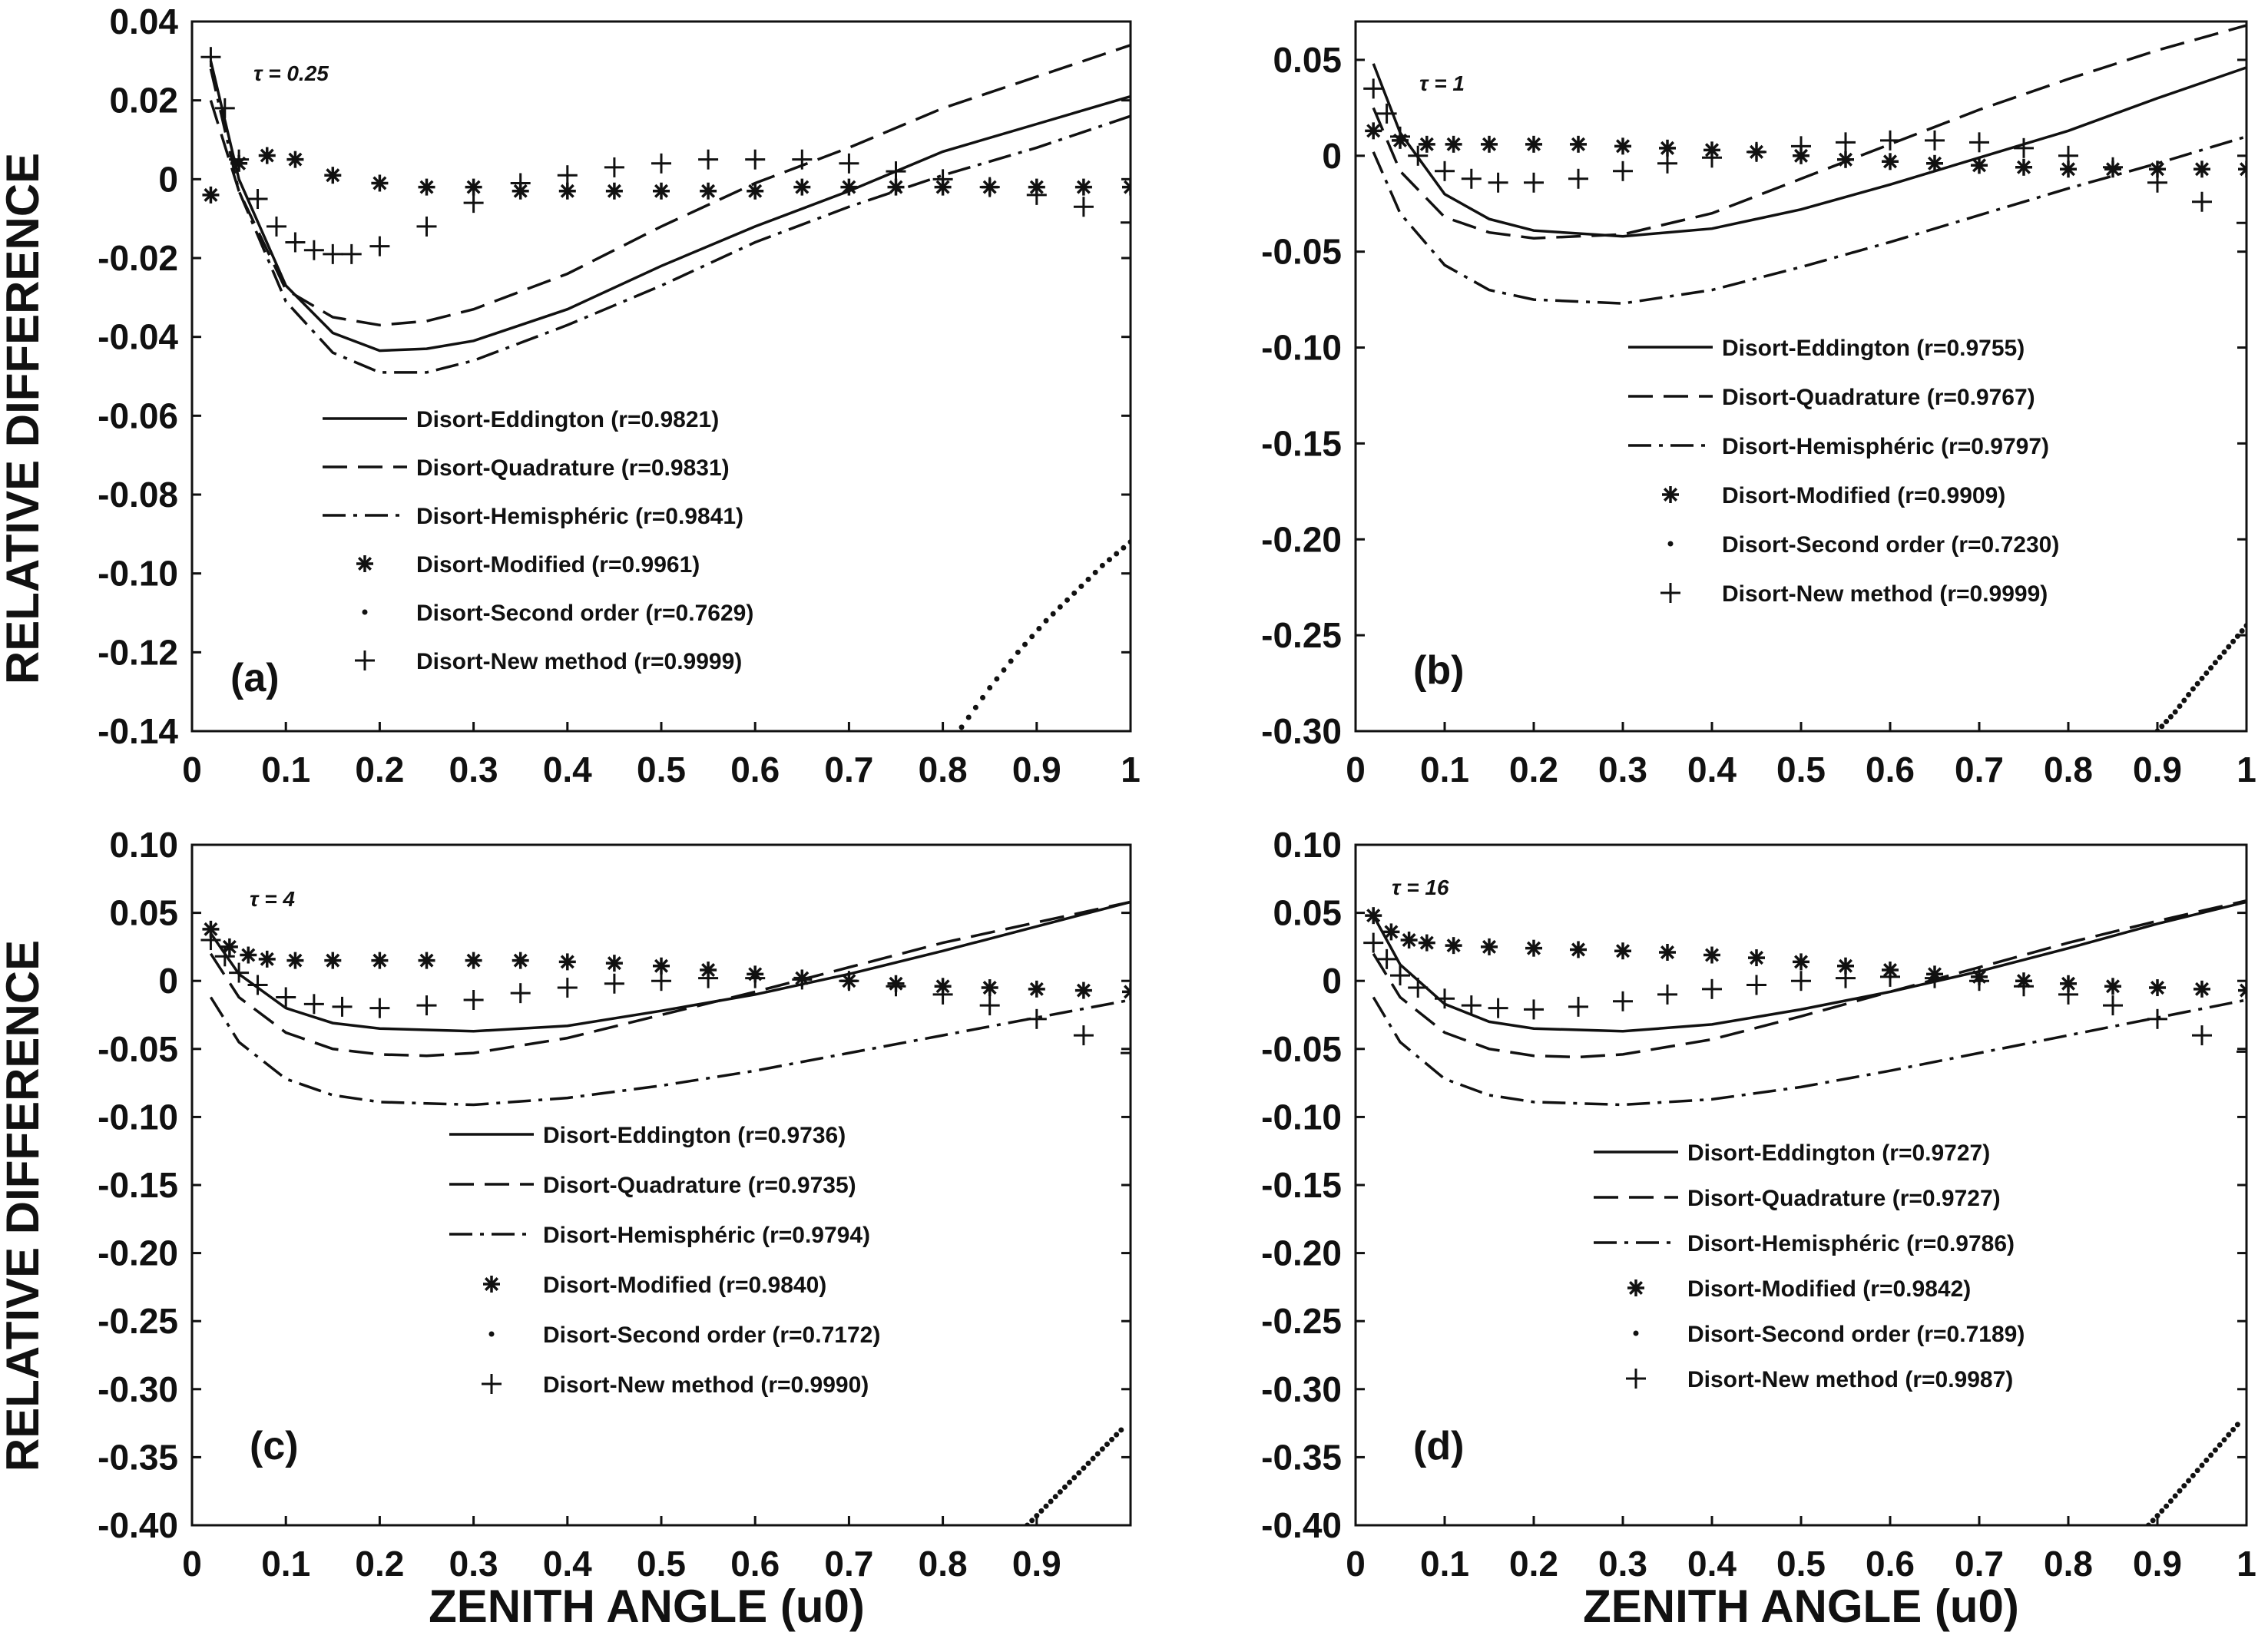  Describe the element at coordinates (272, 899) in the screenshot. I see `tau-label: τ = 4` at that location.